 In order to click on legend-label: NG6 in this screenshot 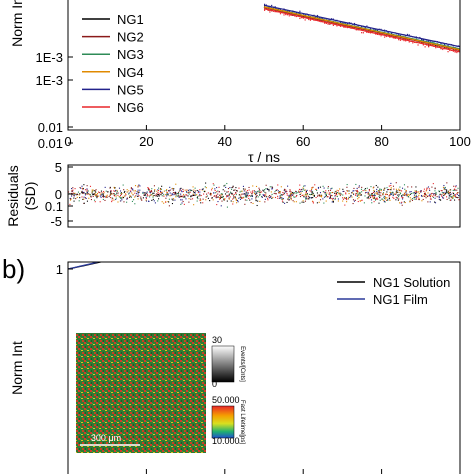, I will do `click(130, 107)`.